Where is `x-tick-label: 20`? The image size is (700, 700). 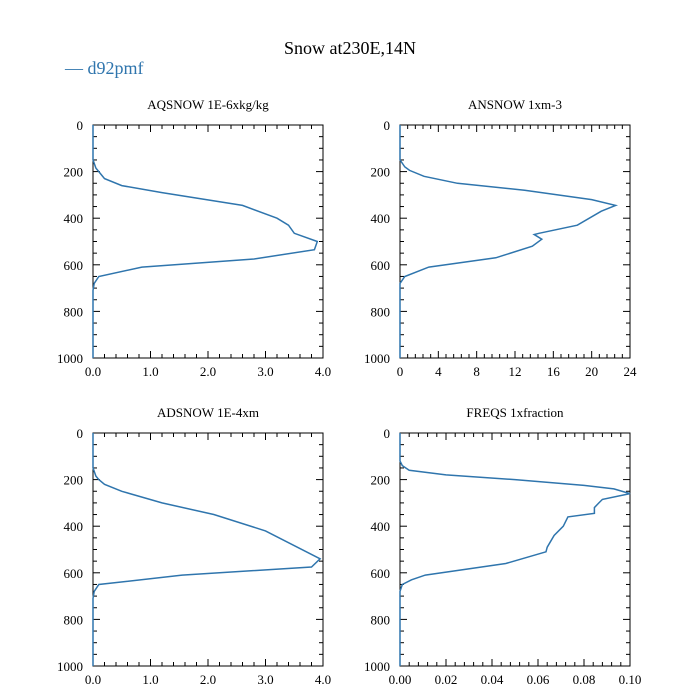
x-tick-label: 20 is located at coordinates (591, 371).